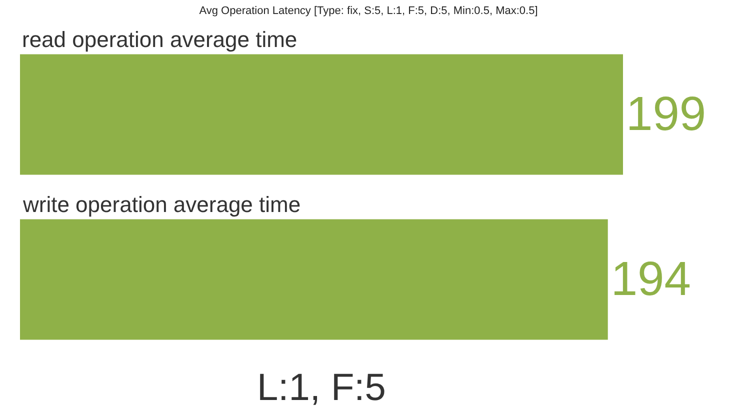 The image size is (737, 406). Describe the element at coordinates (160, 39) in the screenshot. I see `y-tick-label: read operation average time` at that location.